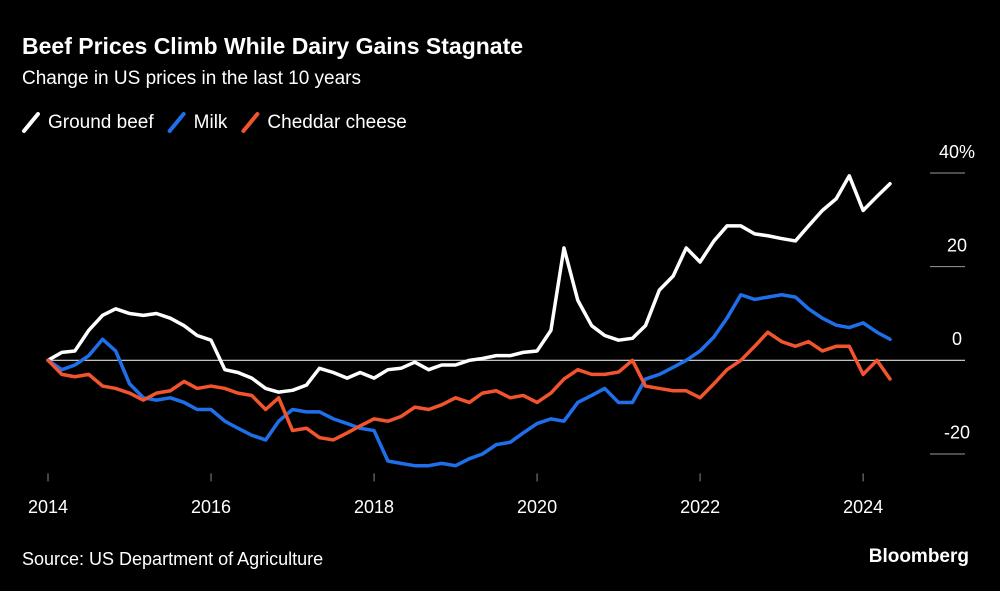 This screenshot has height=591, width=1000. I want to click on y-tick-label: 40%, so click(957, 152).